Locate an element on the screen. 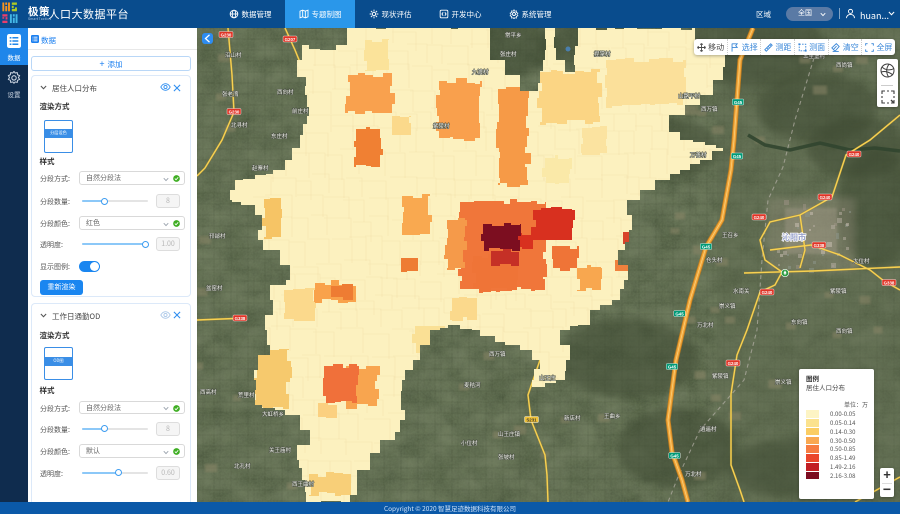  svg-text: 西向村 is located at coordinates (285, 92).